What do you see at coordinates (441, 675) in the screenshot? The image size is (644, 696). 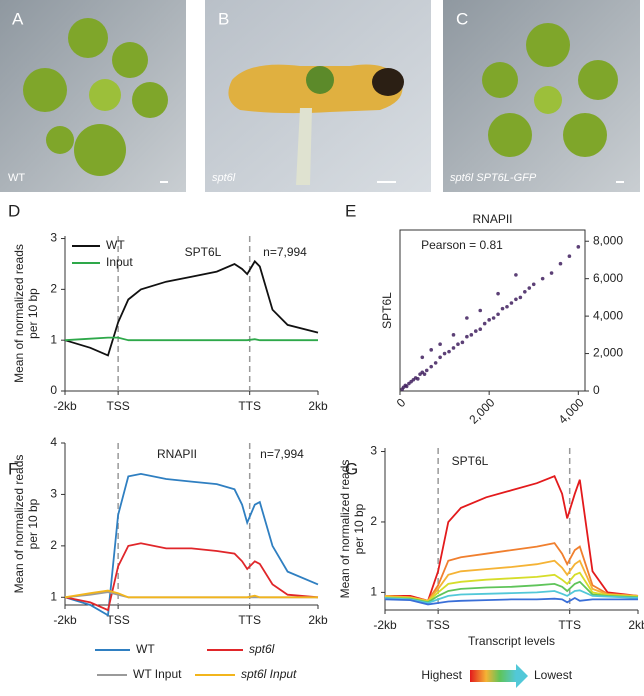 I see `legend-label: Highest` at bounding box center [441, 675].